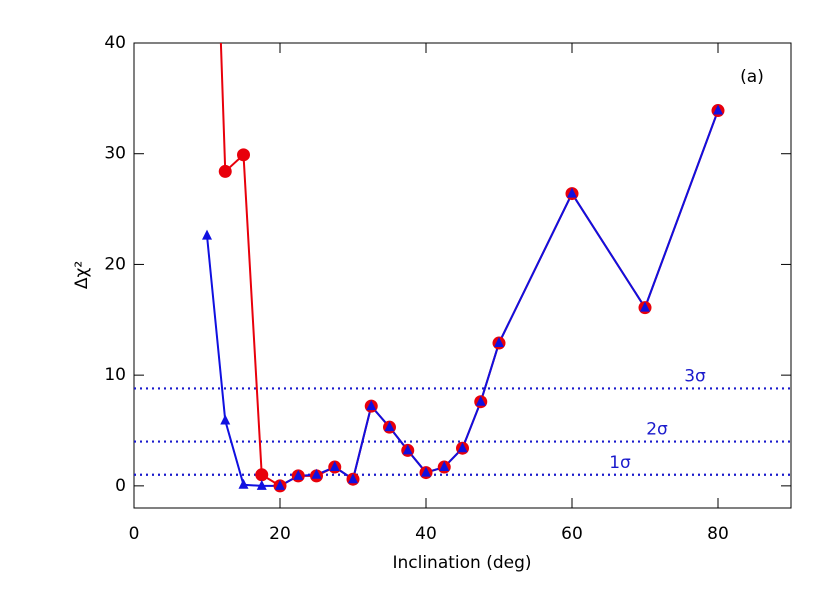  Describe the element at coordinates (718, 534) in the screenshot. I see `x-tick-label: 80` at that location.